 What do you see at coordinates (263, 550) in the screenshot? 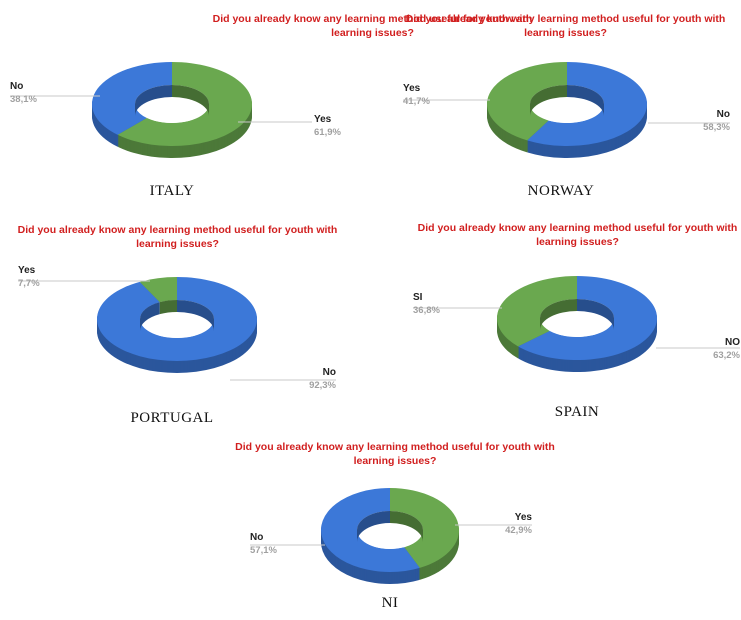
I see `slice-value-label: 57,1%` at bounding box center [263, 550].